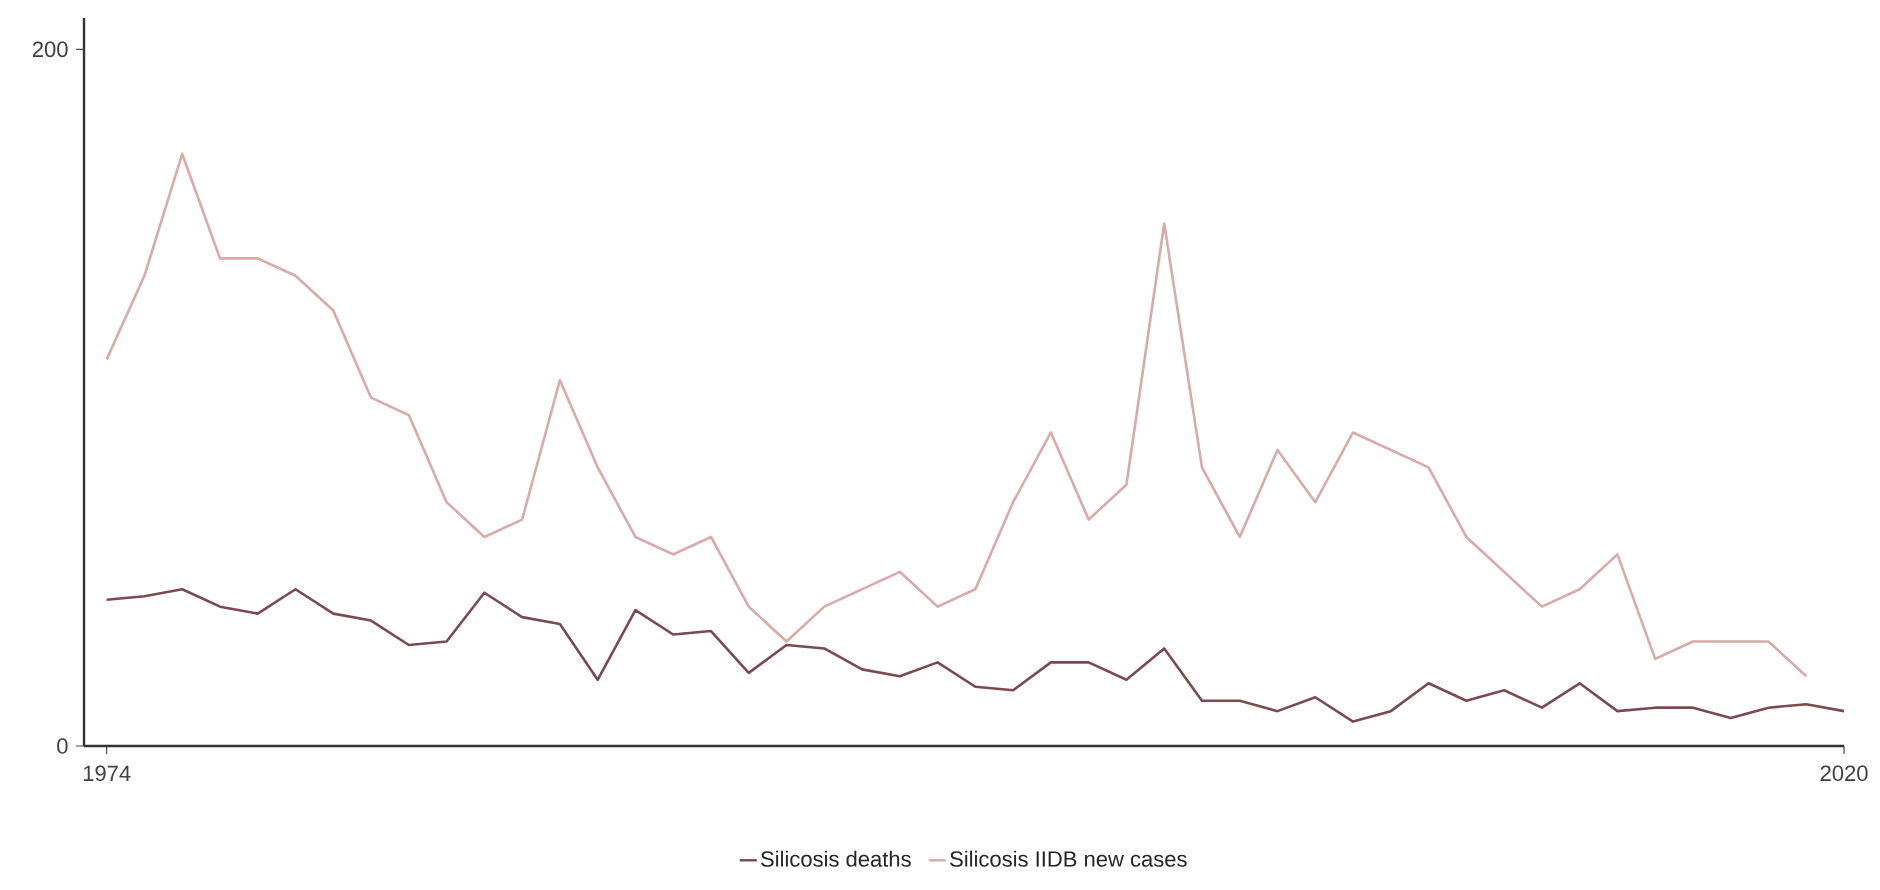 This screenshot has width=1880, height=890. What do you see at coordinates (1844, 773) in the screenshot?
I see `x-tick-label: 2020` at bounding box center [1844, 773].